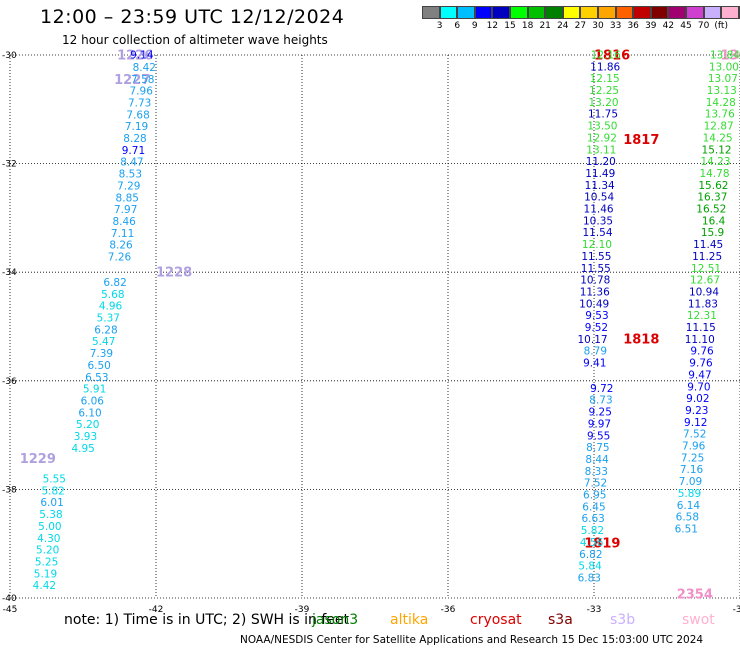  I want to click on x-tick-label: -33, so click(594, 610).